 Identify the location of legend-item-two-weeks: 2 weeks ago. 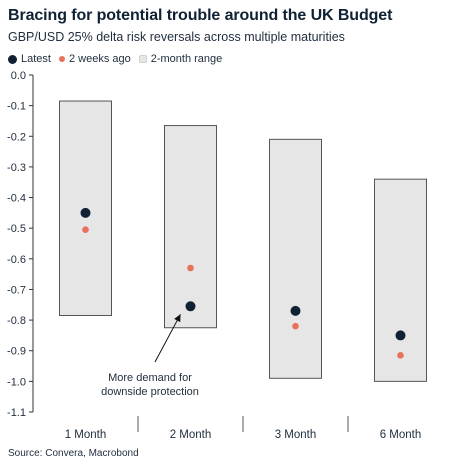
(94, 59).